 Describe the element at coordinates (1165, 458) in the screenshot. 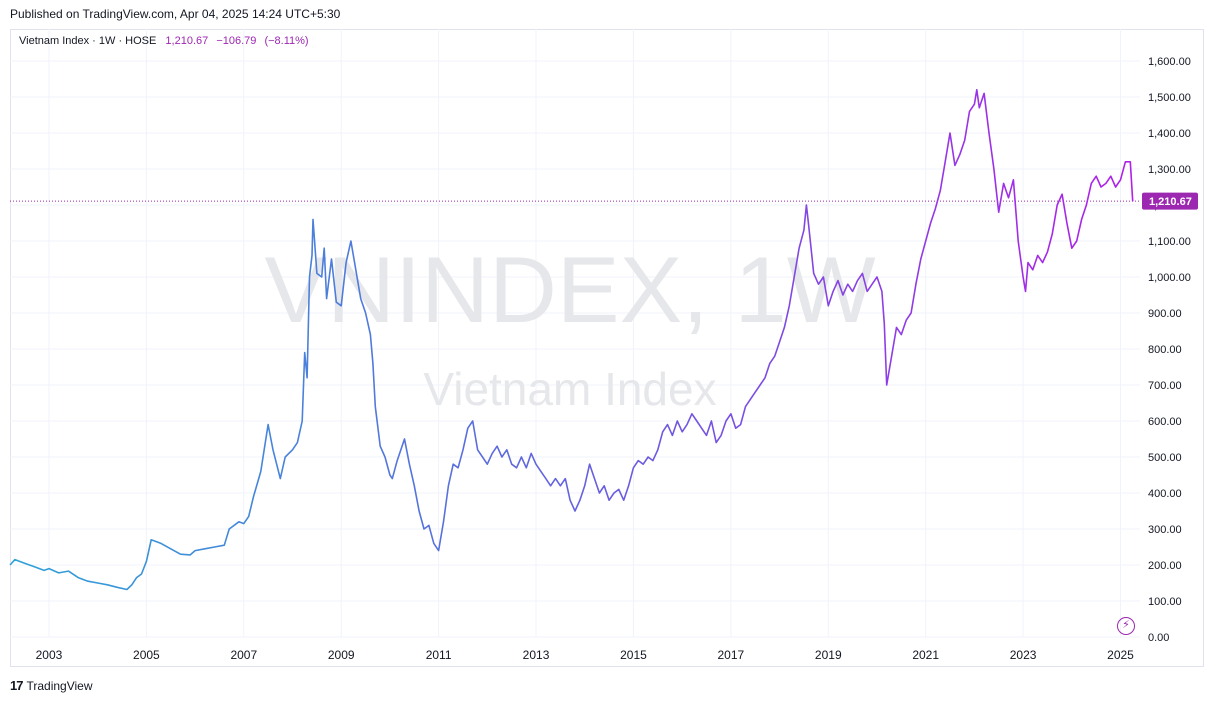

I see `y-tick-label: 500.00` at that location.